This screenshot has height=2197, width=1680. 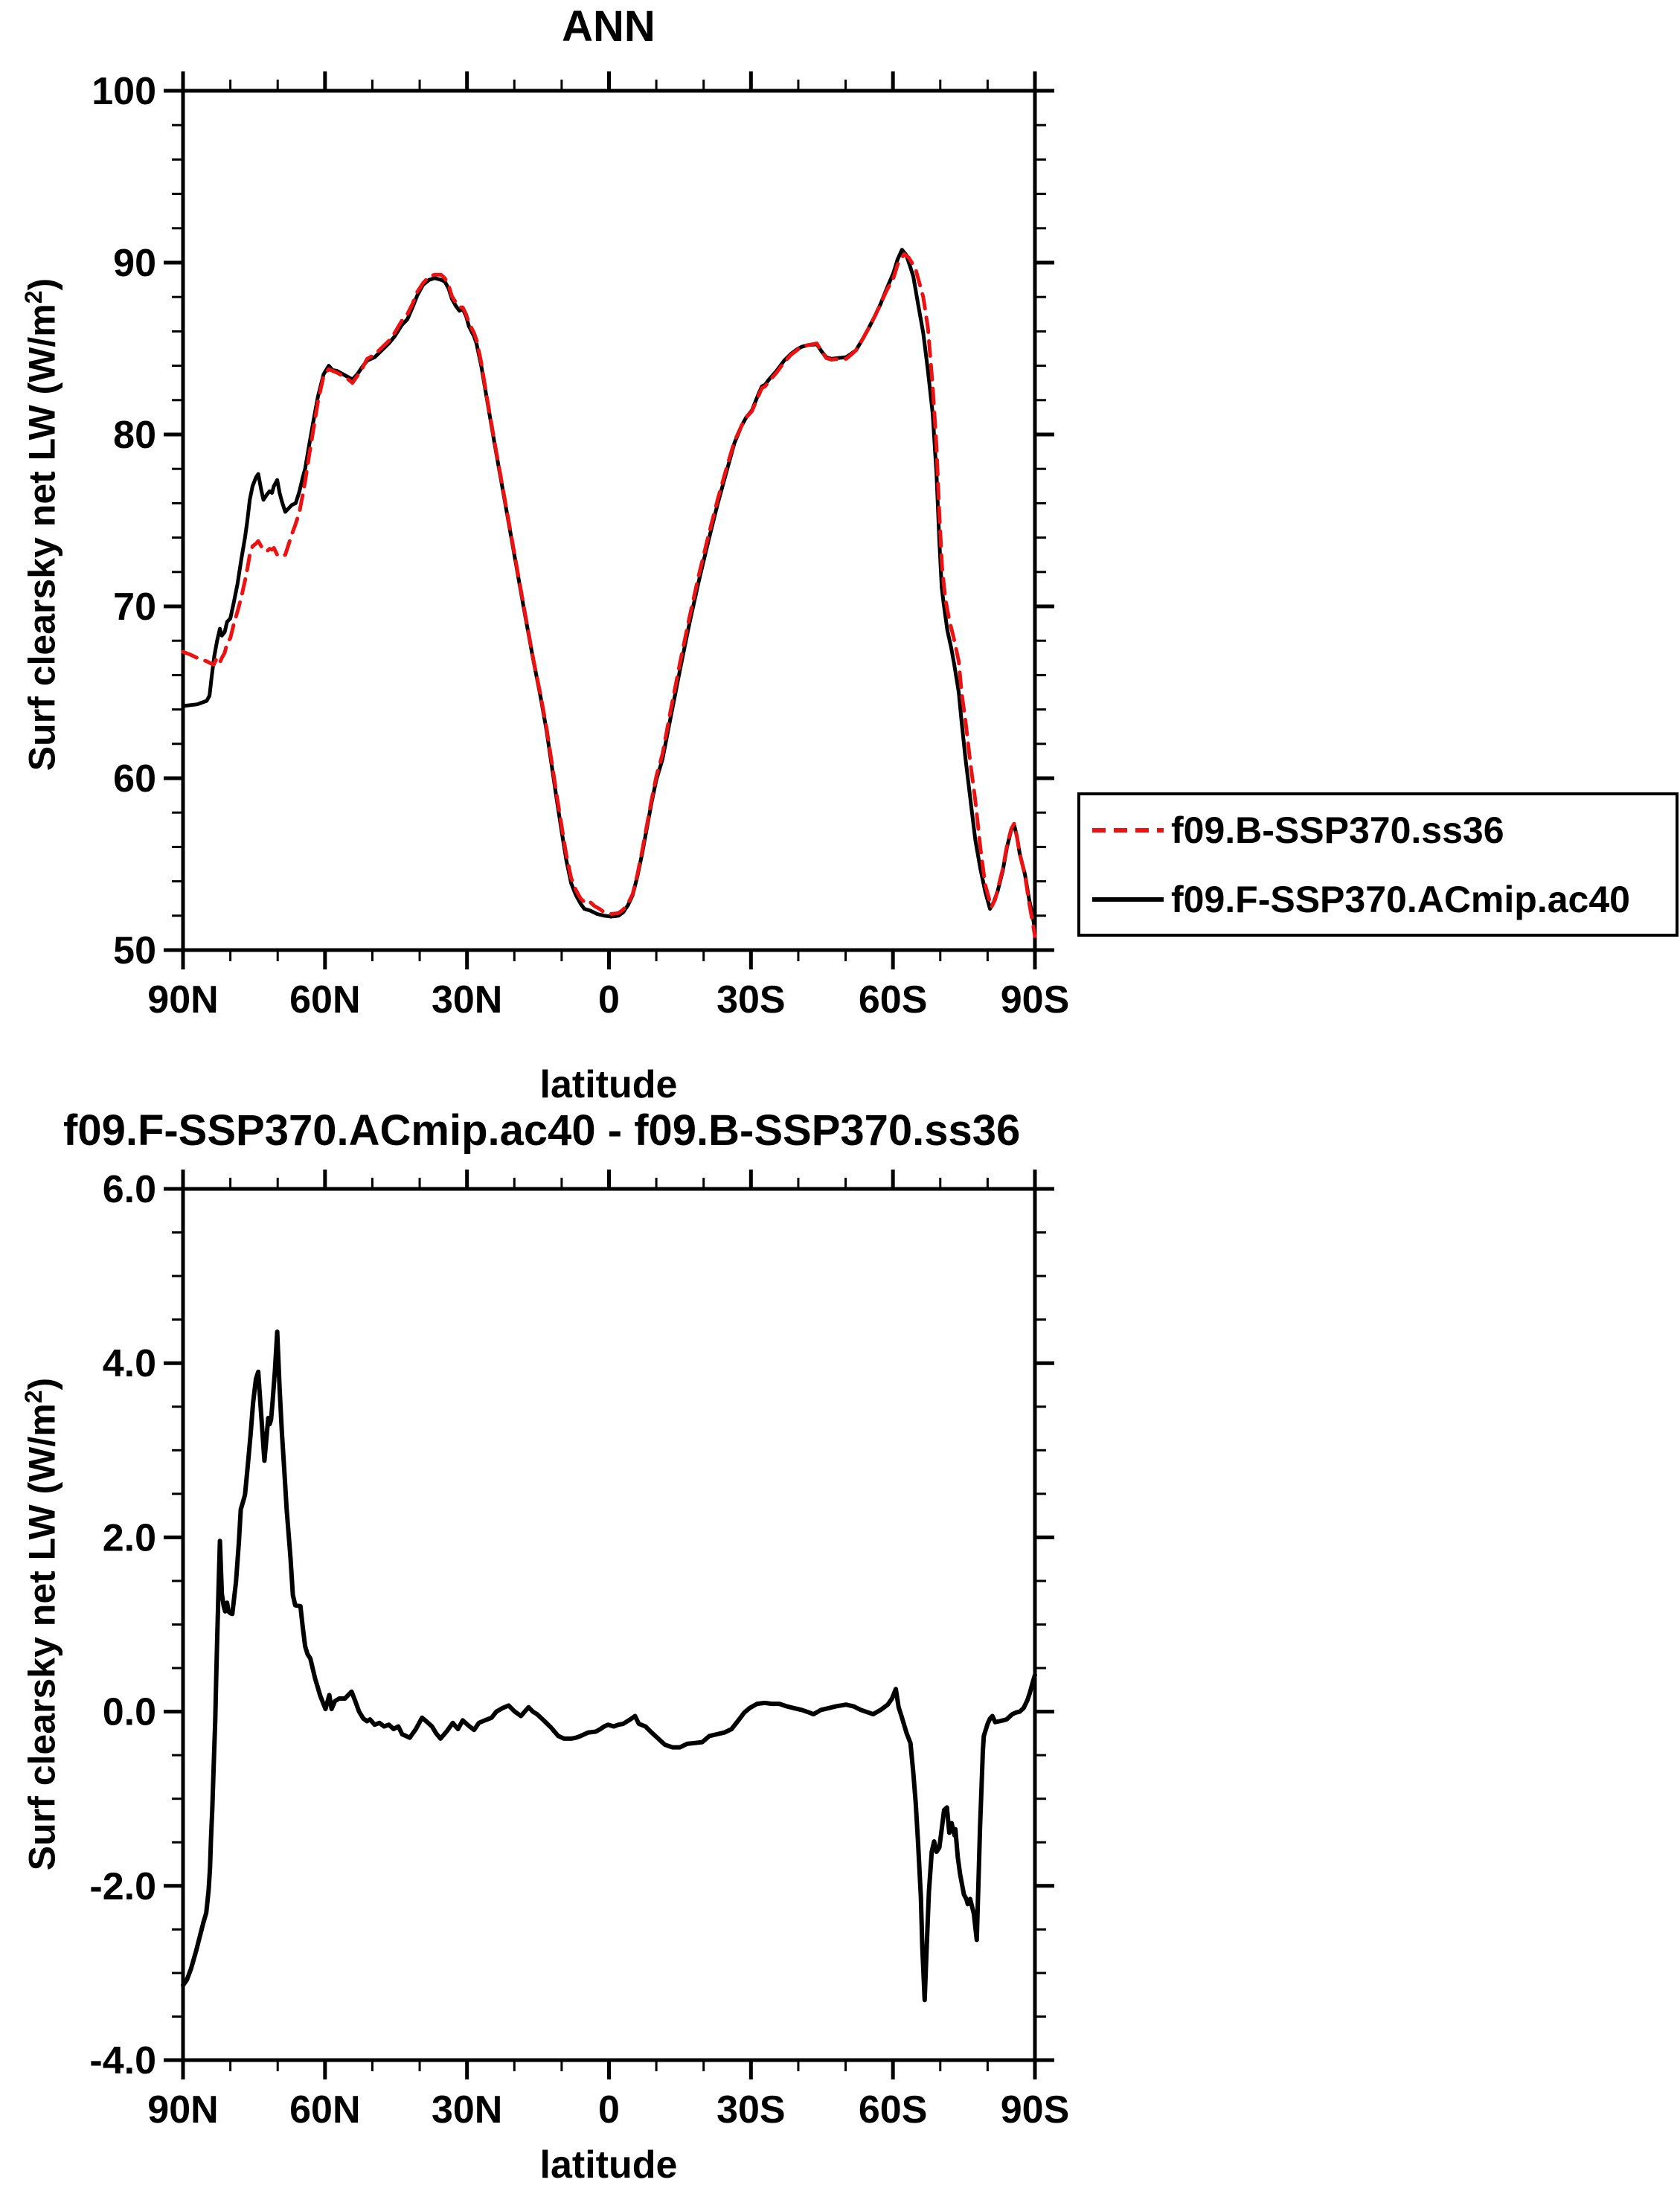 What do you see at coordinates (129, 1189) in the screenshot?
I see `y-tick-label: 6.0` at bounding box center [129, 1189].